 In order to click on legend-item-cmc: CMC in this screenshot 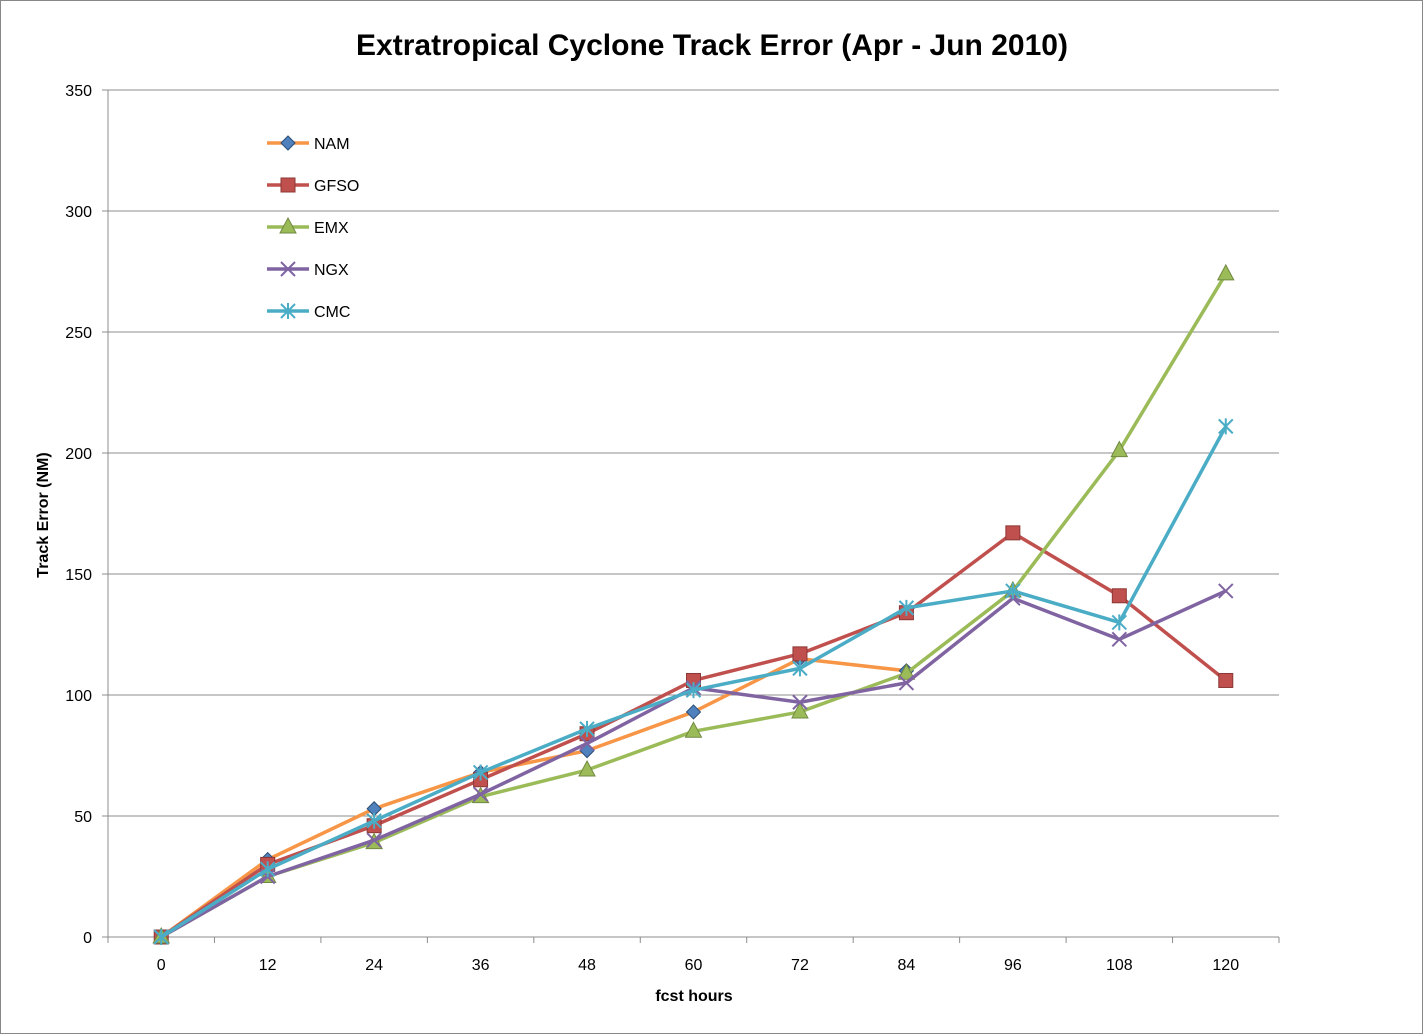, I will do `click(308, 312)`.